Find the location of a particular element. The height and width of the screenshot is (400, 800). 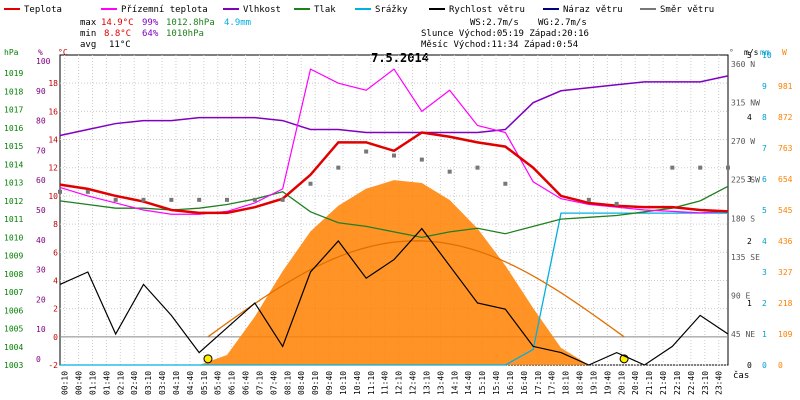

legend-label: Srážky is located at coordinates (391, 10).